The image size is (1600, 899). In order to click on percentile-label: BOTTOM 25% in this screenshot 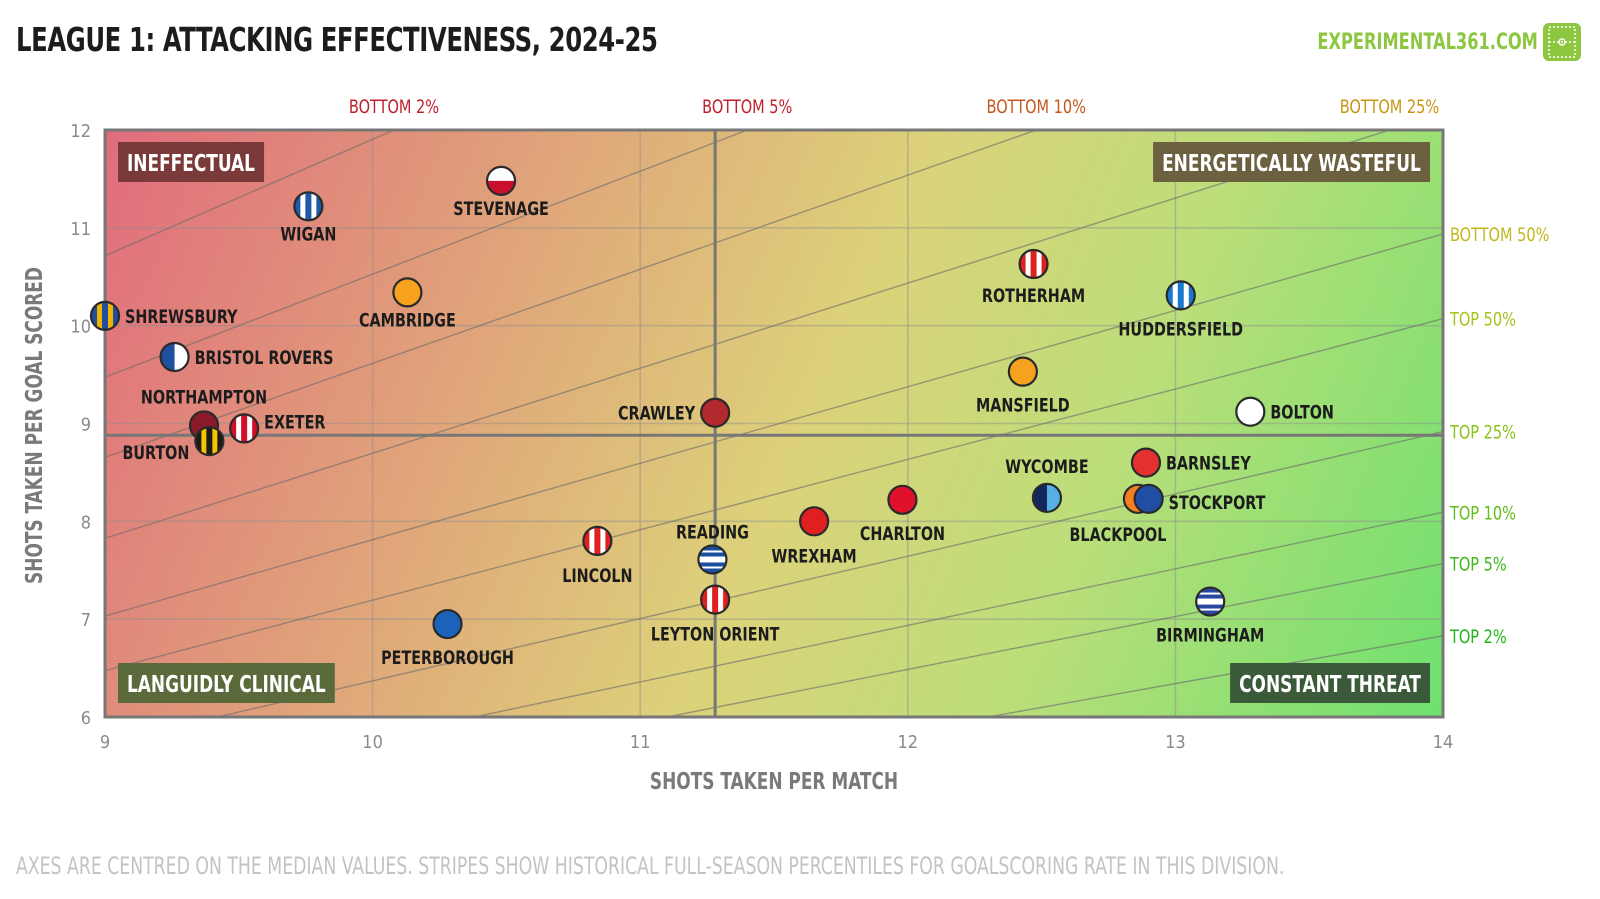, I will do `click(1389, 108)`.